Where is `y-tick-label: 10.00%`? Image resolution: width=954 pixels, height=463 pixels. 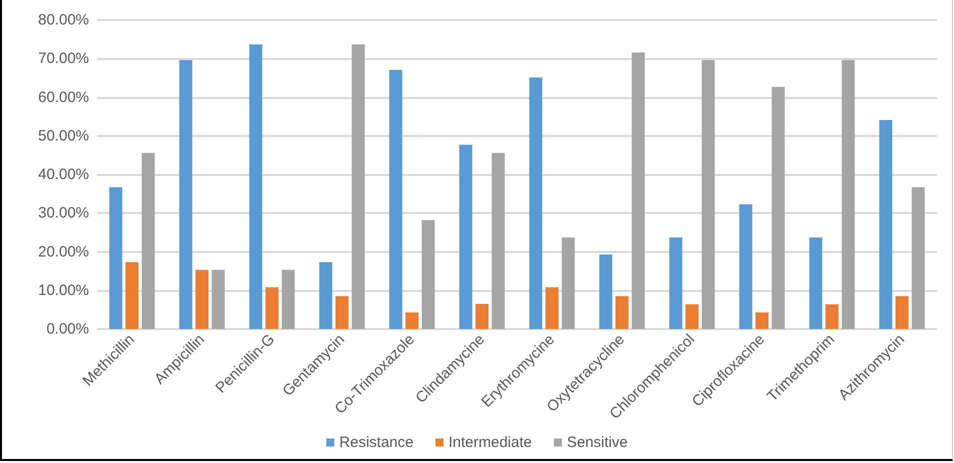
y-tick-label: 10.00% is located at coordinates (63, 290).